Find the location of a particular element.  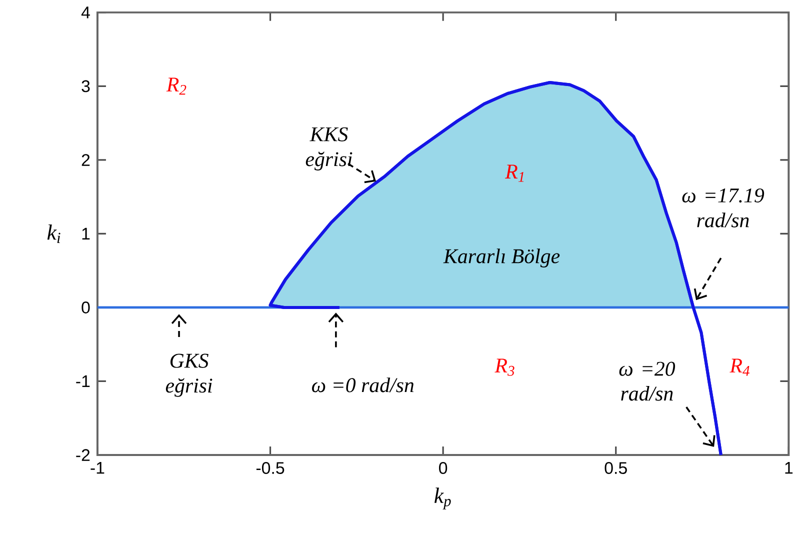

y-tick-label: 0 is located at coordinates (86, 307).